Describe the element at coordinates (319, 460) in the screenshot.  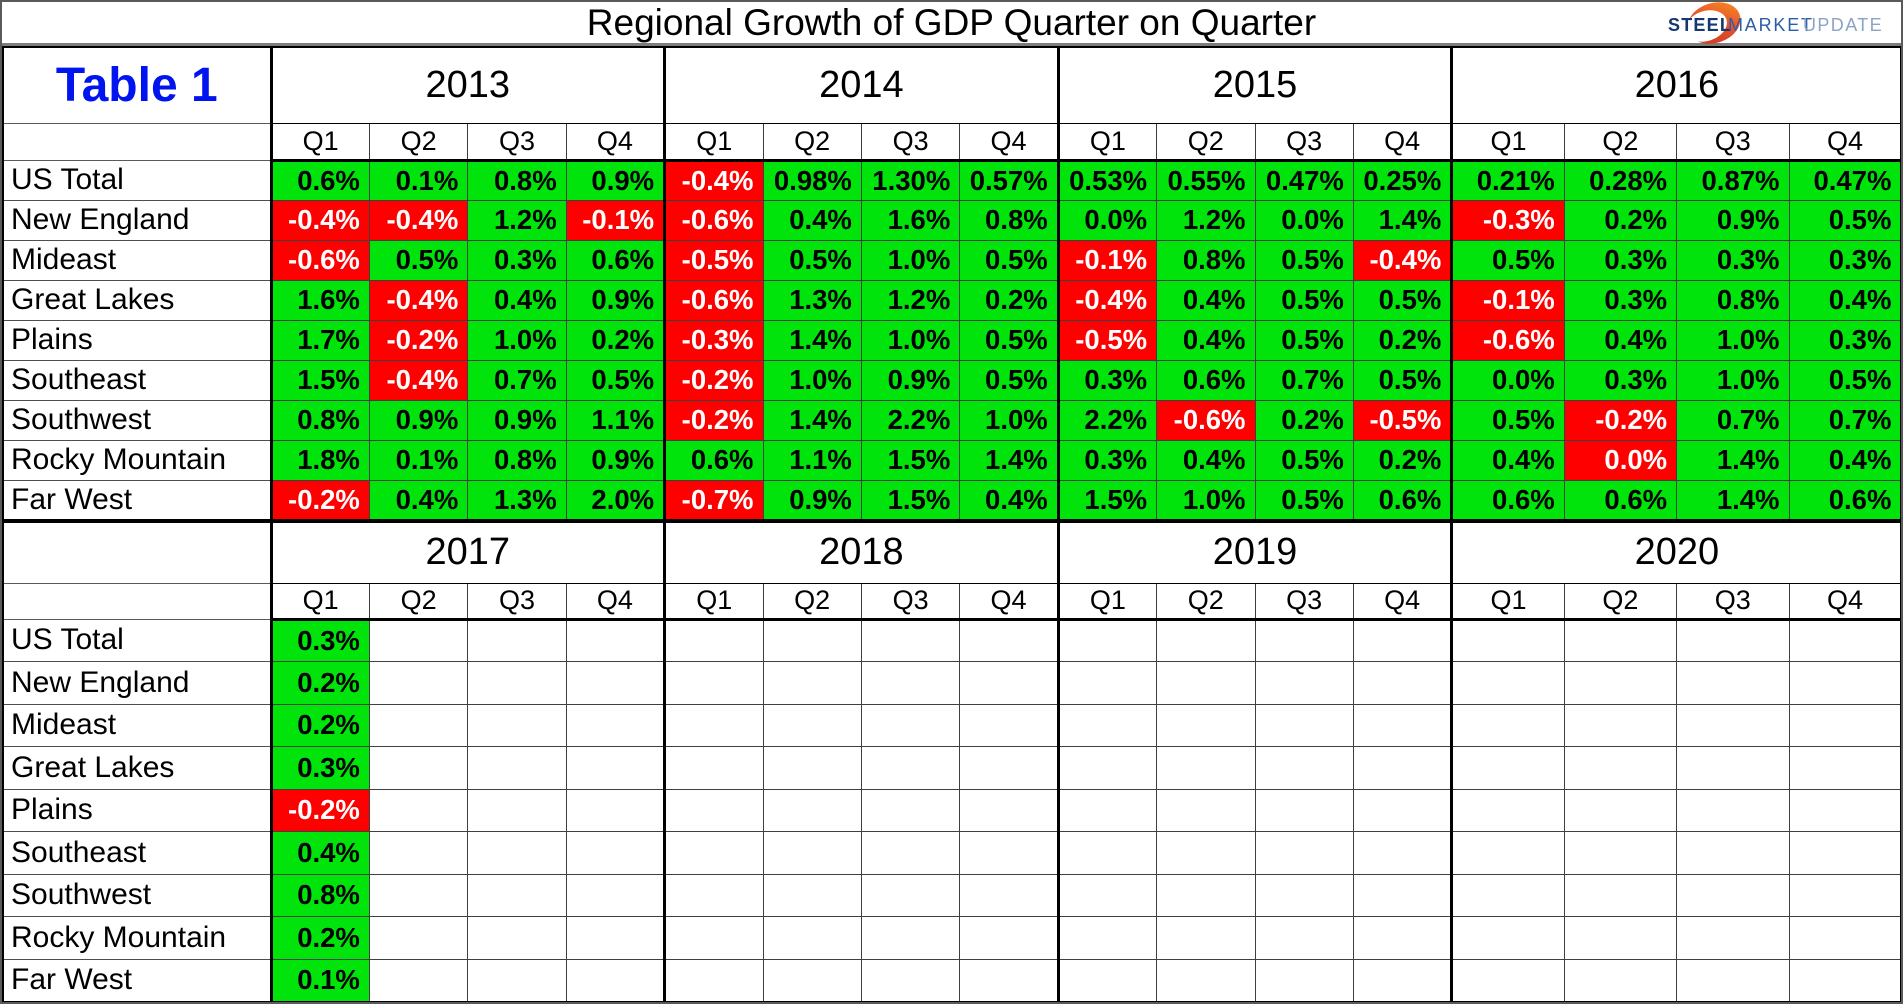
I see `gdp-value-cell: 1.8%` at that location.